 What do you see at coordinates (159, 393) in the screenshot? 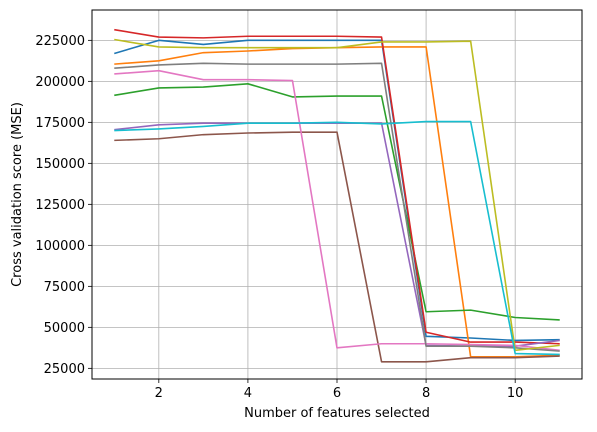
I see `x-tick-label: 2` at bounding box center [159, 393].